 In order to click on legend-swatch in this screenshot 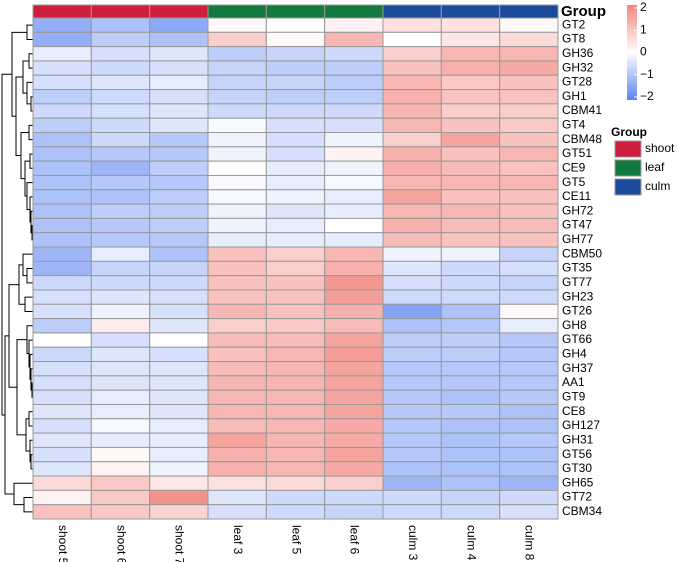, I will do `click(628, 168)`.